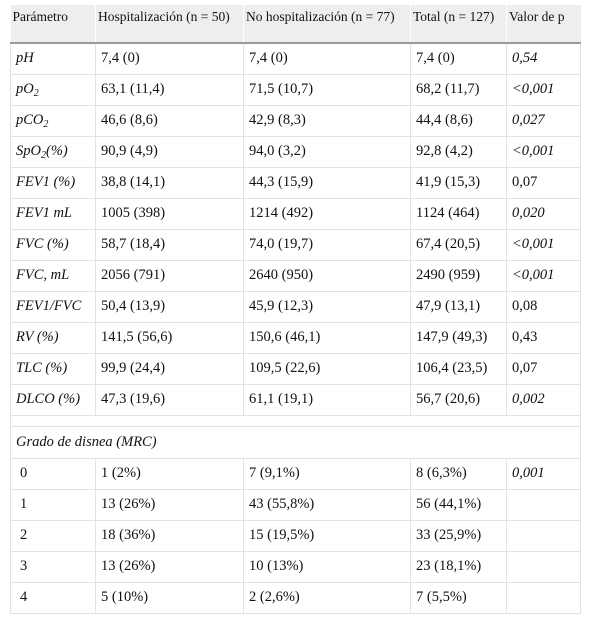 This screenshot has height=624, width=590. Describe the element at coordinates (327, 598) in the screenshot. I see `no-hospitalizacion-cell: 2 (2,6%)` at that location.